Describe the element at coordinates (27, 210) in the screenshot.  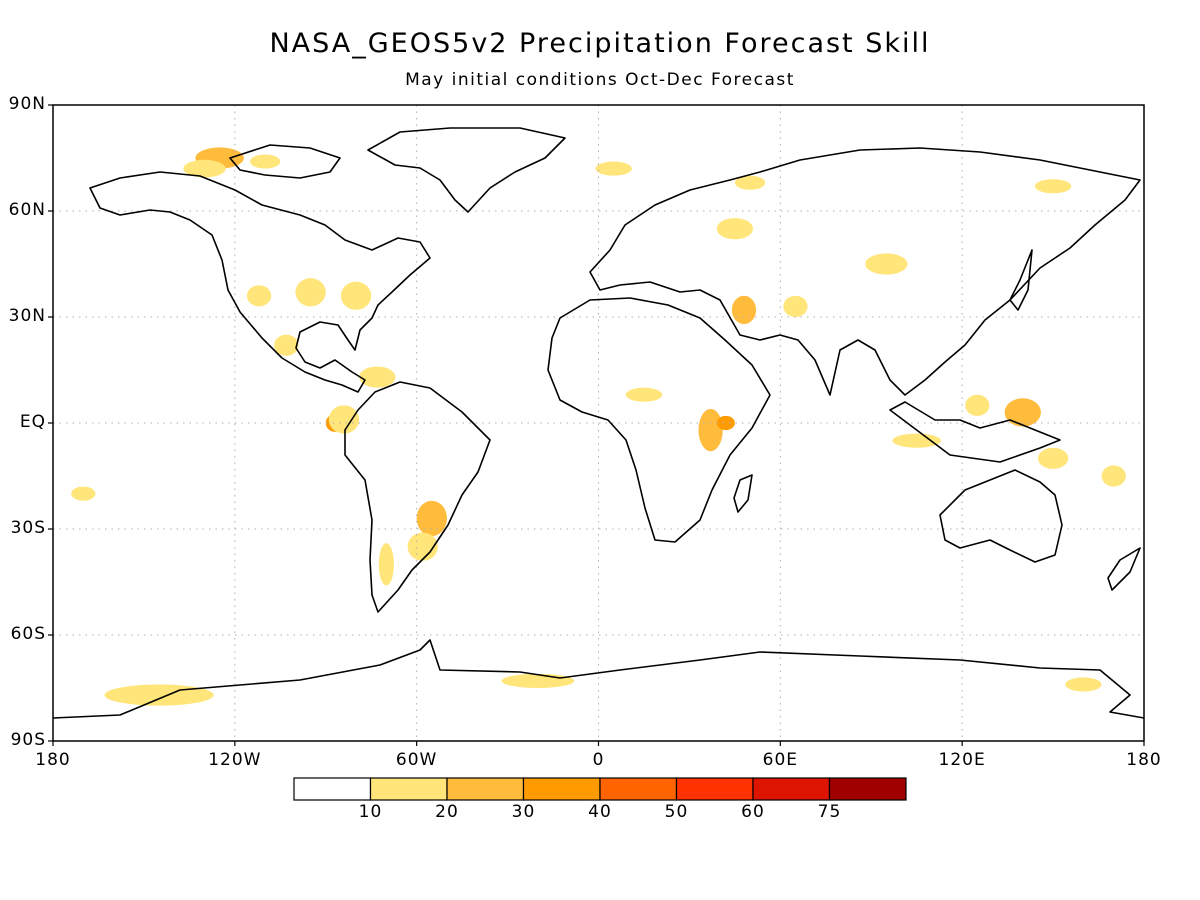
I see `lat-tick-label: 60N` at that location.